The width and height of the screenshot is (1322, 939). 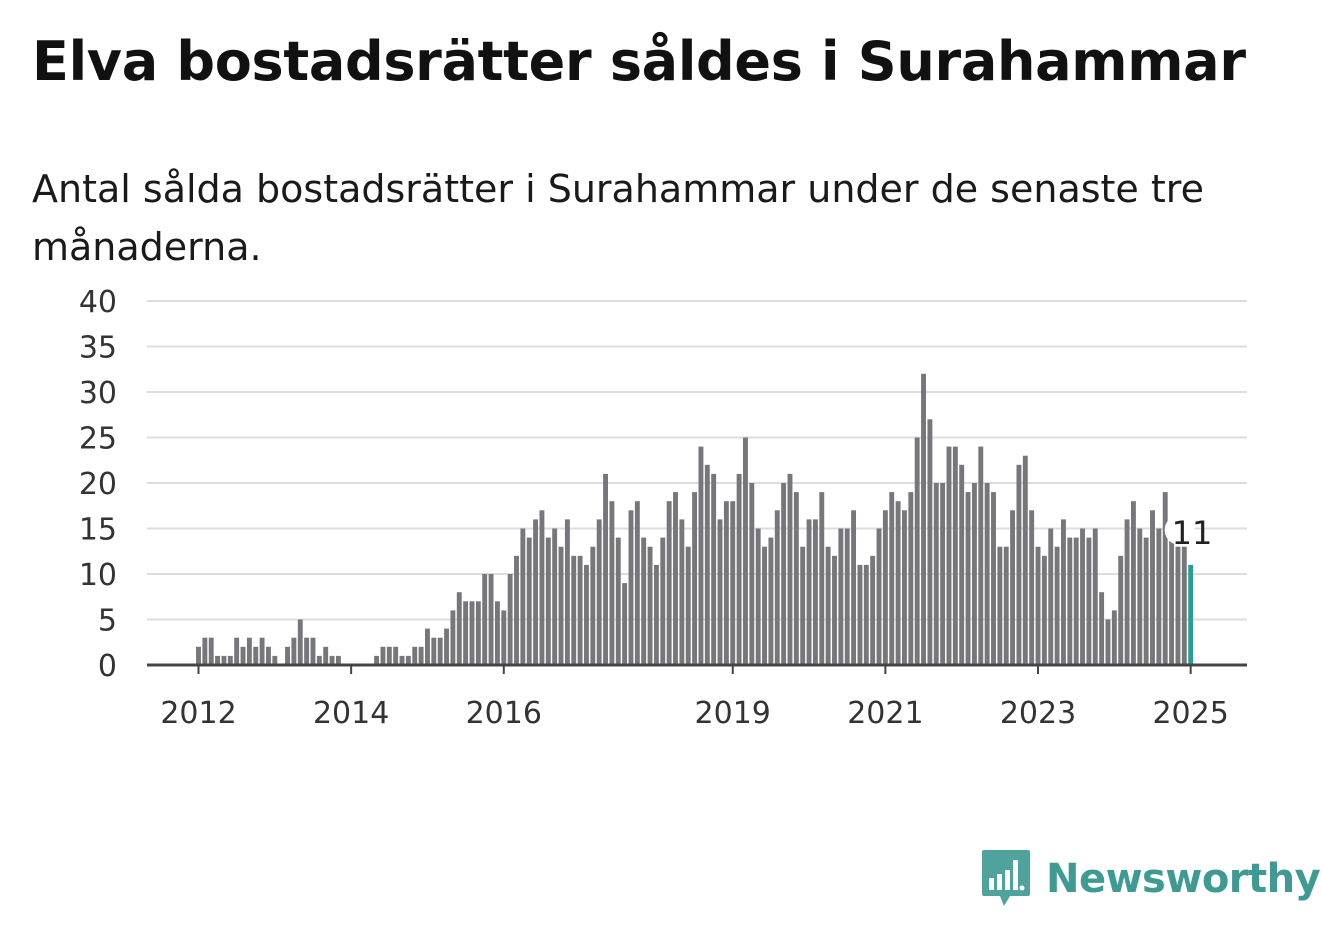 I want to click on x-tick-label: 2025, so click(x=1190, y=713).